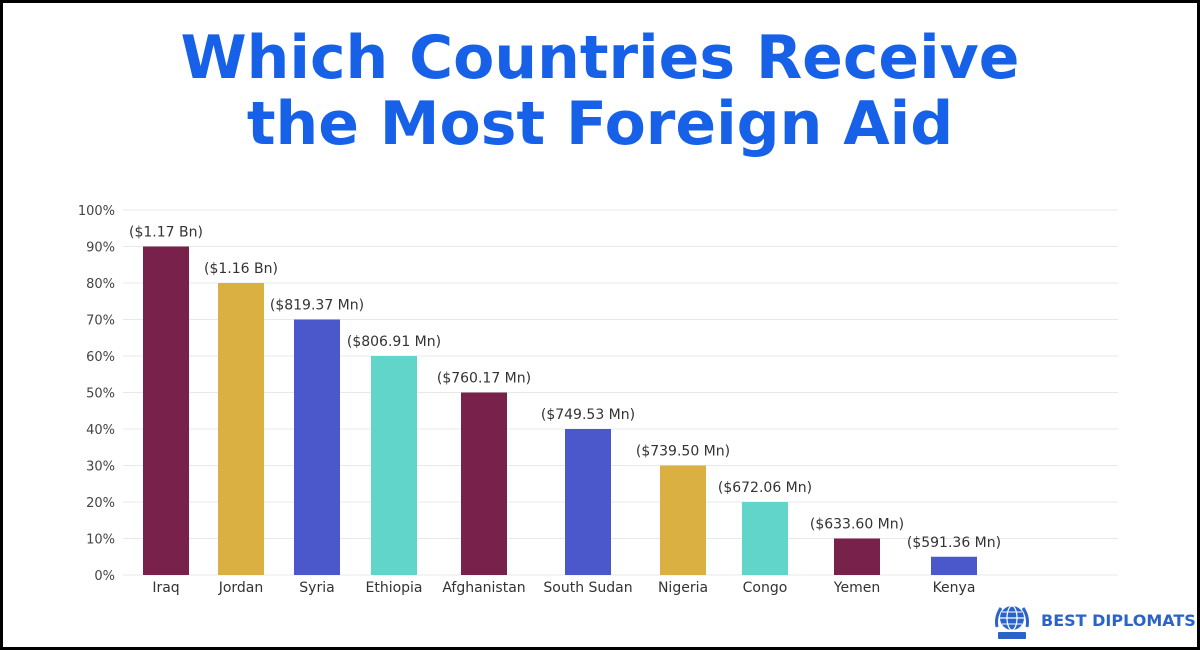 This screenshot has width=1200, height=650. Describe the element at coordinates (857, 525) in the screenshot. I see `bar-value-label: ($633.60 Mn)` at that location.